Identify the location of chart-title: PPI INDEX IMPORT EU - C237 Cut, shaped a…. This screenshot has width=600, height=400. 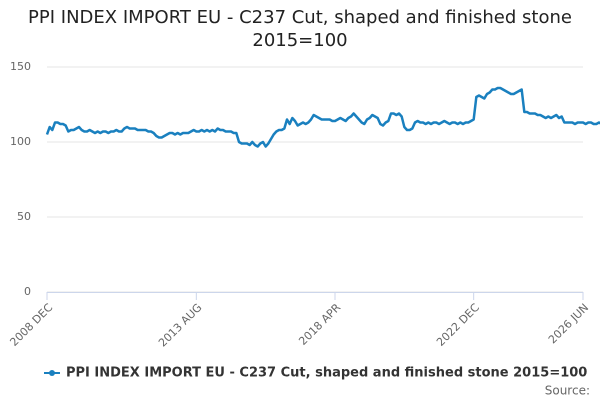
(300, 29).